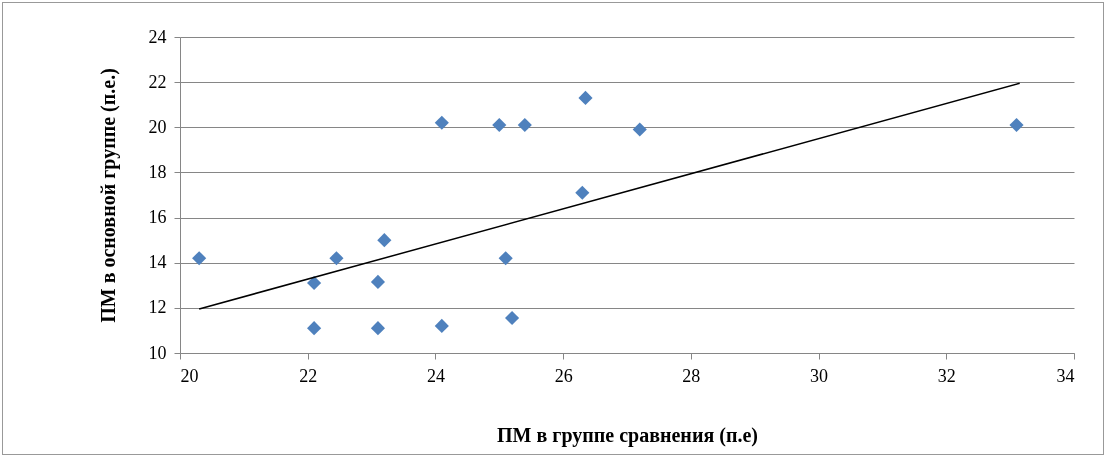  I want to click on x-tick-label: 20, so click(189, 375).